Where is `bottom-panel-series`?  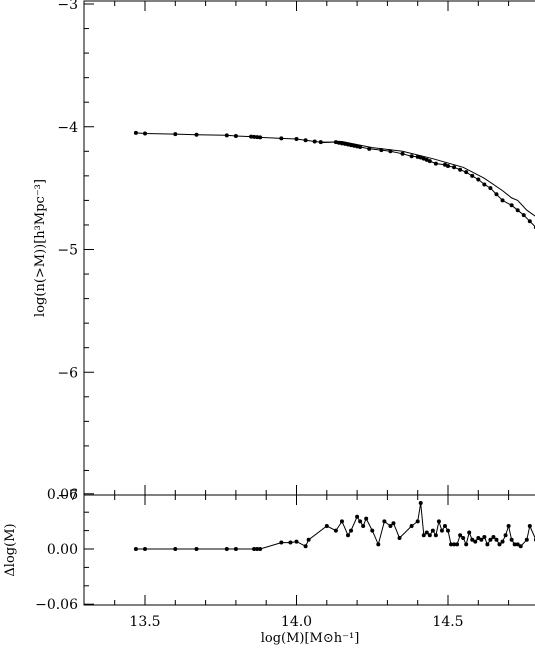 bottom-panel-series is located at coordinates (334, 526).